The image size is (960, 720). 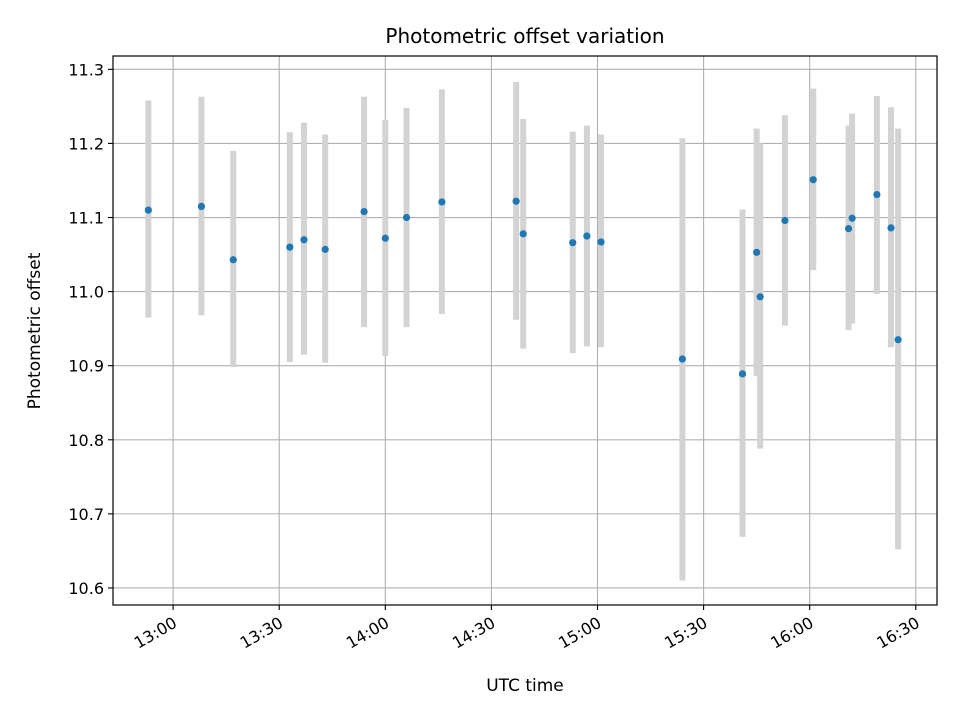 What do you see at coordinates (86, 440) in the screenshot?
I see `y-tick-label: 10.8` at bounding box center [86, 440].